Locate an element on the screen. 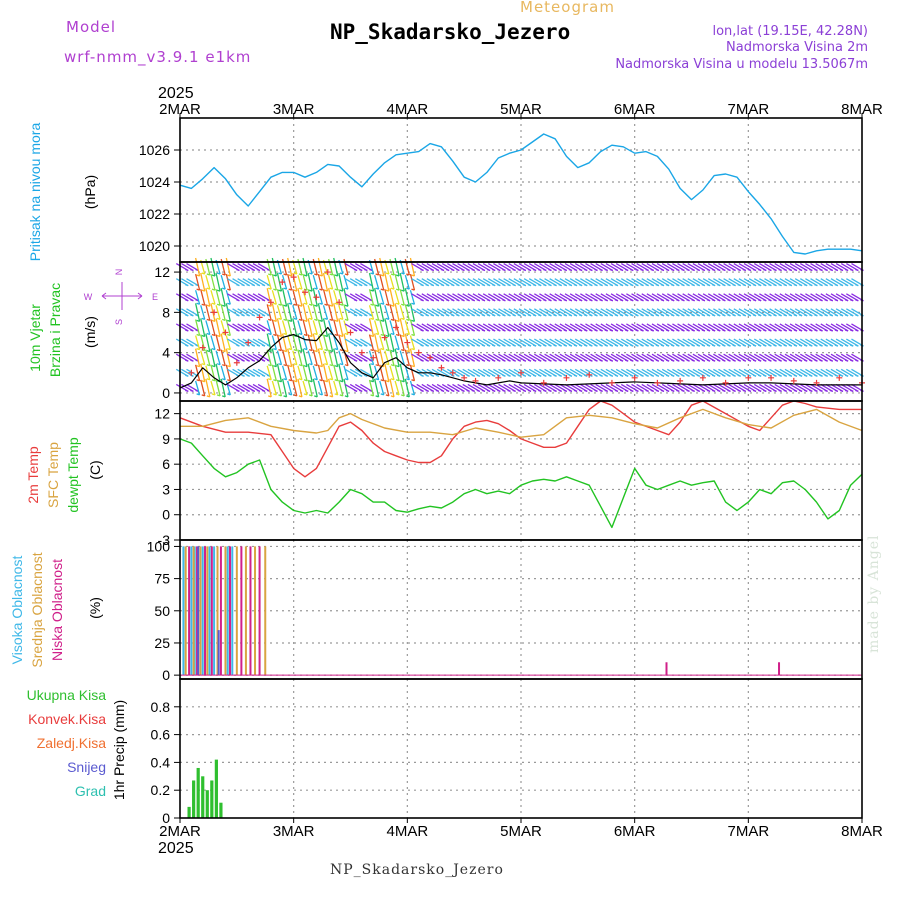  gust-marker is located at coordinates (441, 367).